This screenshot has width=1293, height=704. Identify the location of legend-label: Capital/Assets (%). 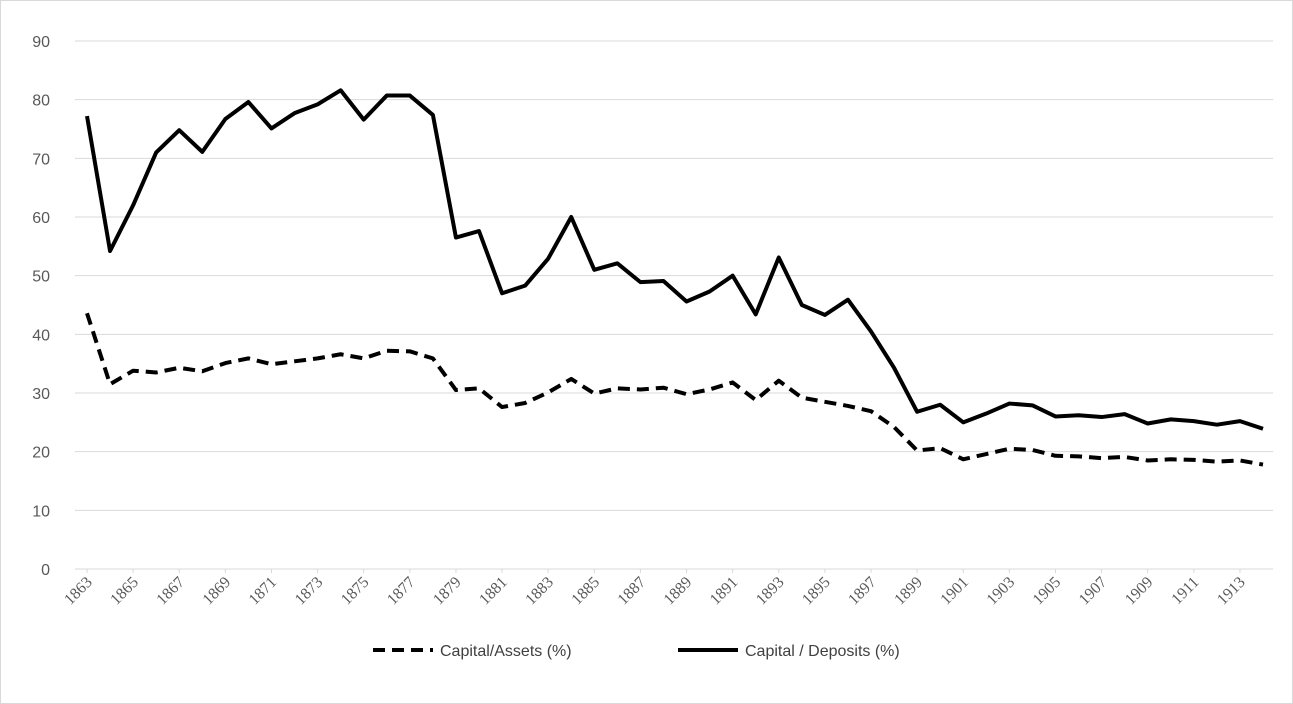
(506, 651).